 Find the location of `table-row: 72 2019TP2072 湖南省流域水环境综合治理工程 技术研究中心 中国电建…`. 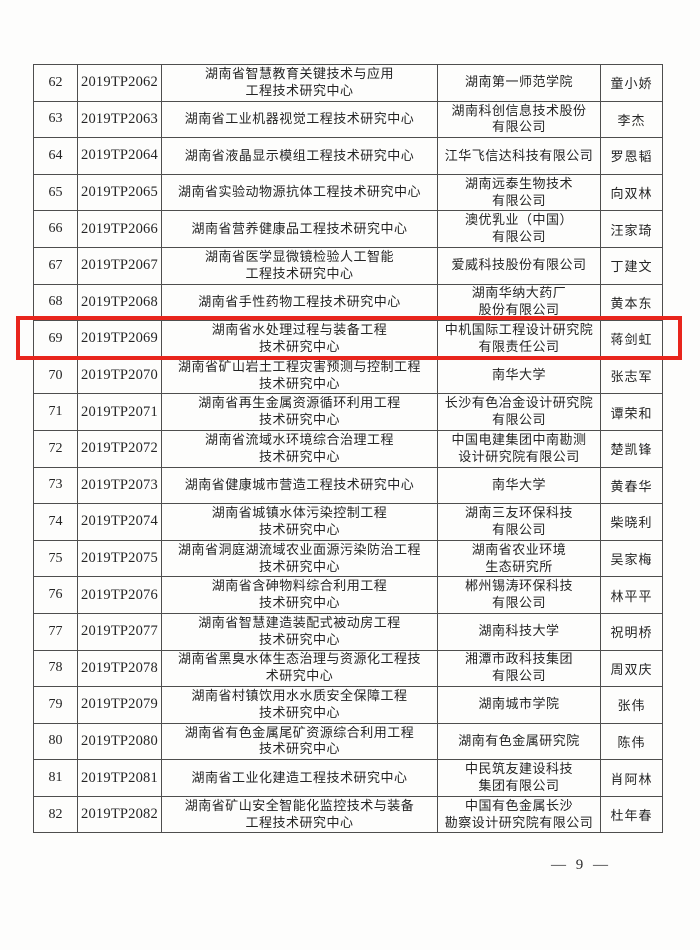

table-row: 72 2019TP2072 湖南省流域水环境综合治理工程 技术研究中心 中国电建… is located at coordinates (348, 448).